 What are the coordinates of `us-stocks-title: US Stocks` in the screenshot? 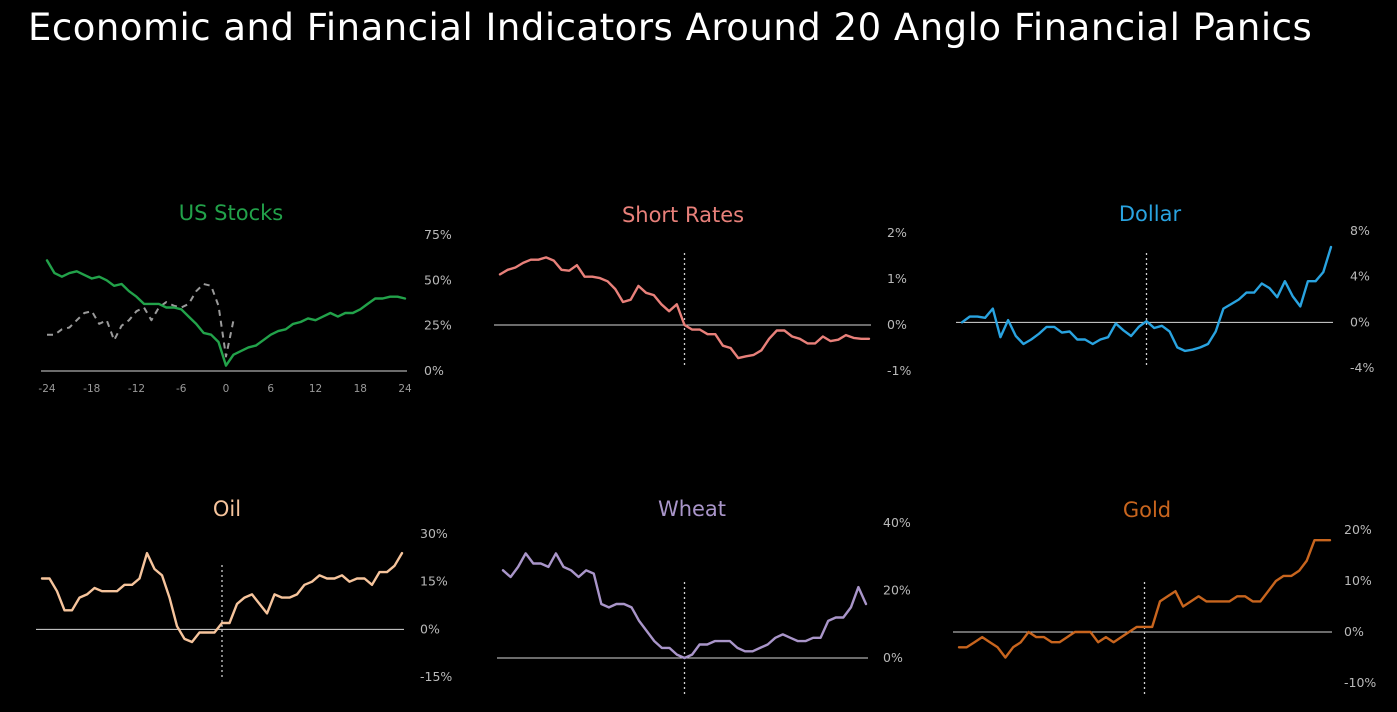 It's located at (231, 213).